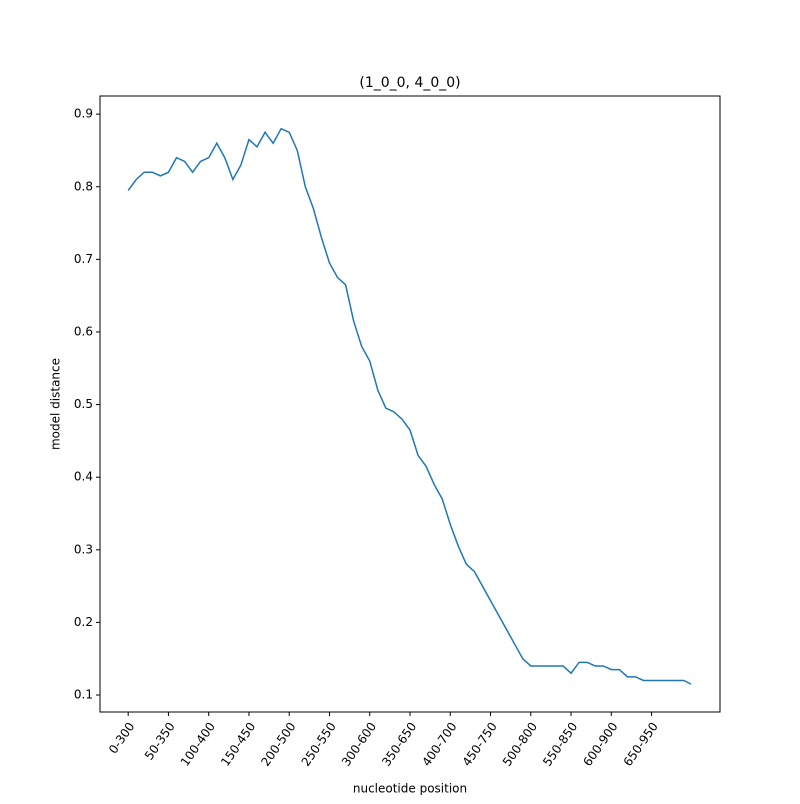  I want to click on y-tick-label: 0.6, so click(83, 331).